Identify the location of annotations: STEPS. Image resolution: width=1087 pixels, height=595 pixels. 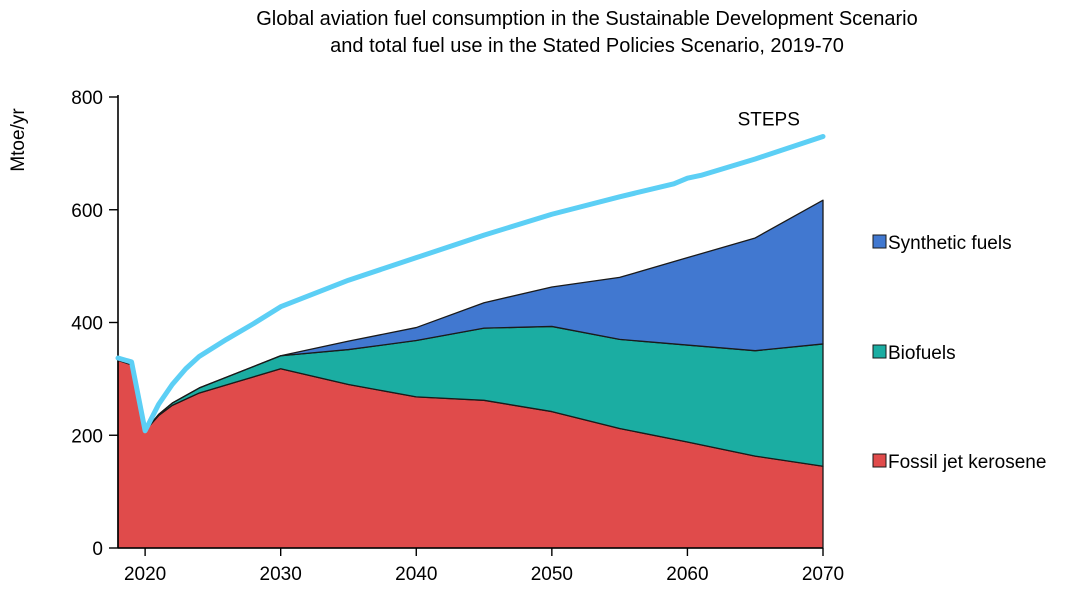
(769, 119).